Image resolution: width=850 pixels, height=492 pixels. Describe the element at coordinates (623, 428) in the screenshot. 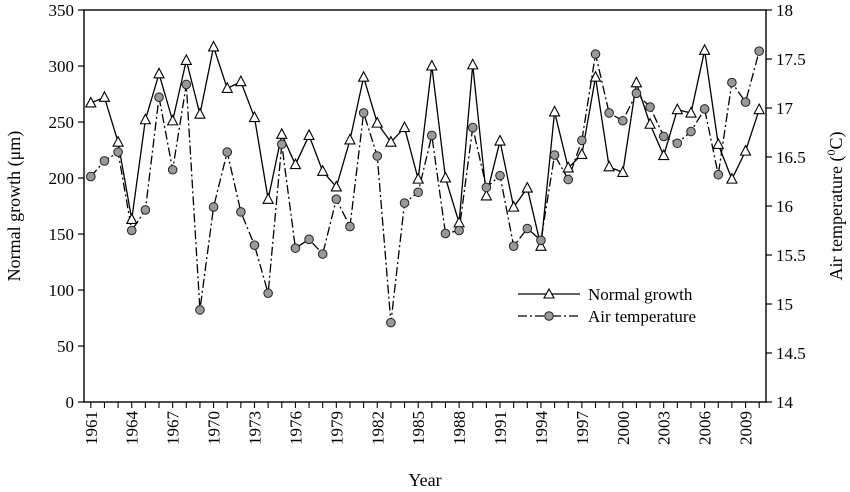

I see `x-tick-label: 2000` at that location.